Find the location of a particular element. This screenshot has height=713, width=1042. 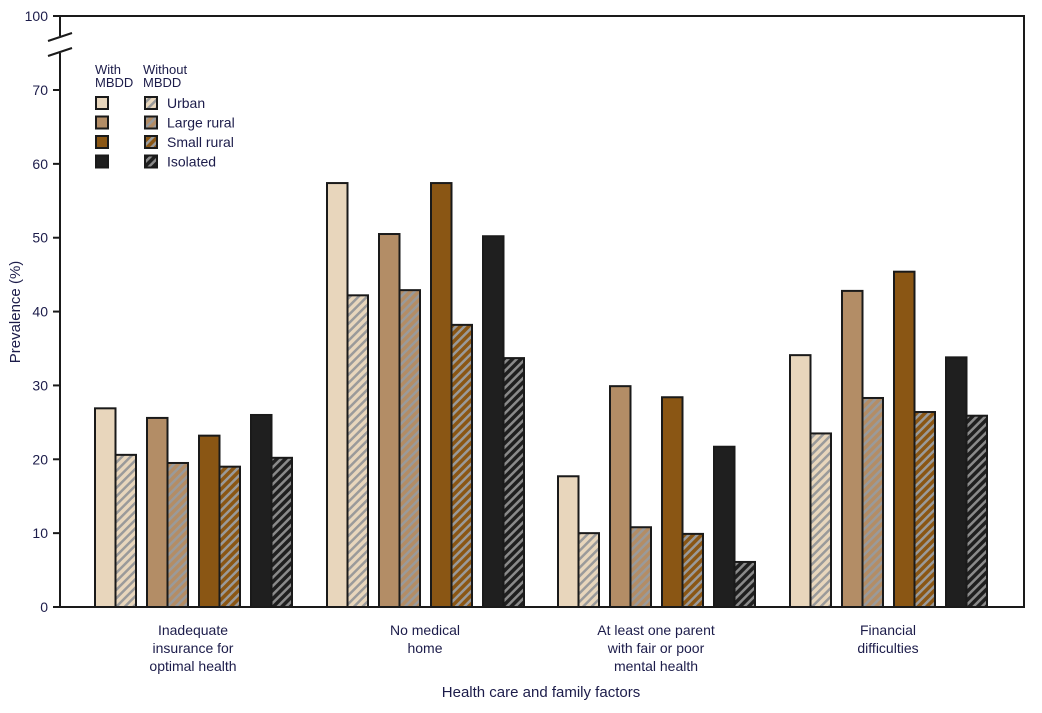

y-tick-label: 40 is located at coordinates (40, 312).